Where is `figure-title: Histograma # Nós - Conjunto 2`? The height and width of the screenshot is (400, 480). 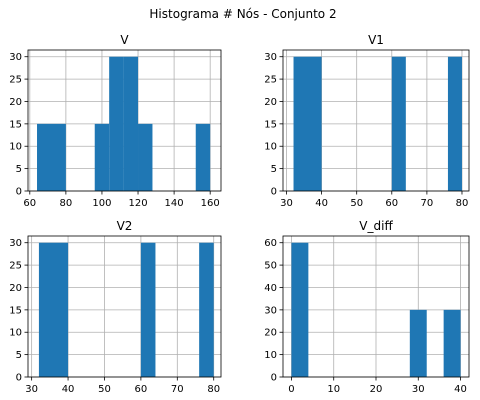
figure-title: Histograma # Nós - Conjunto 2 is located at coordinates (242, 14).